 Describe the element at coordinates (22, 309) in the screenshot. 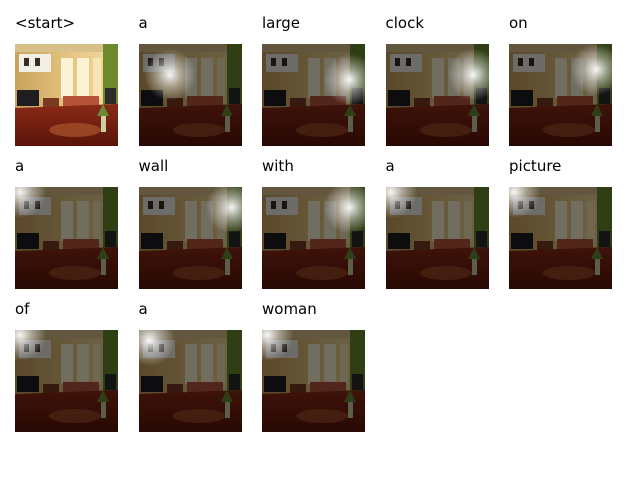

I see `caption-word: of` at that location.